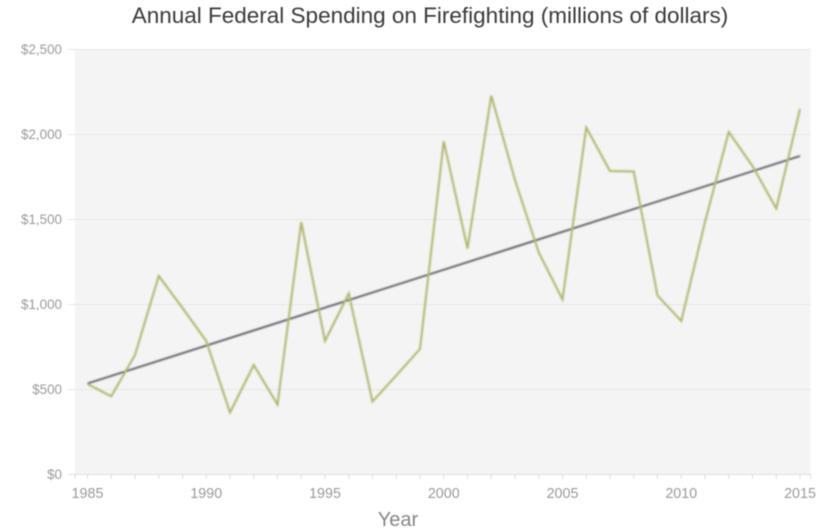 The image size is (825, 532). What do you see at coordinates (800, 494) in the screenshot?
I see `svg-text: 2015` at bounding box center [800, 494].